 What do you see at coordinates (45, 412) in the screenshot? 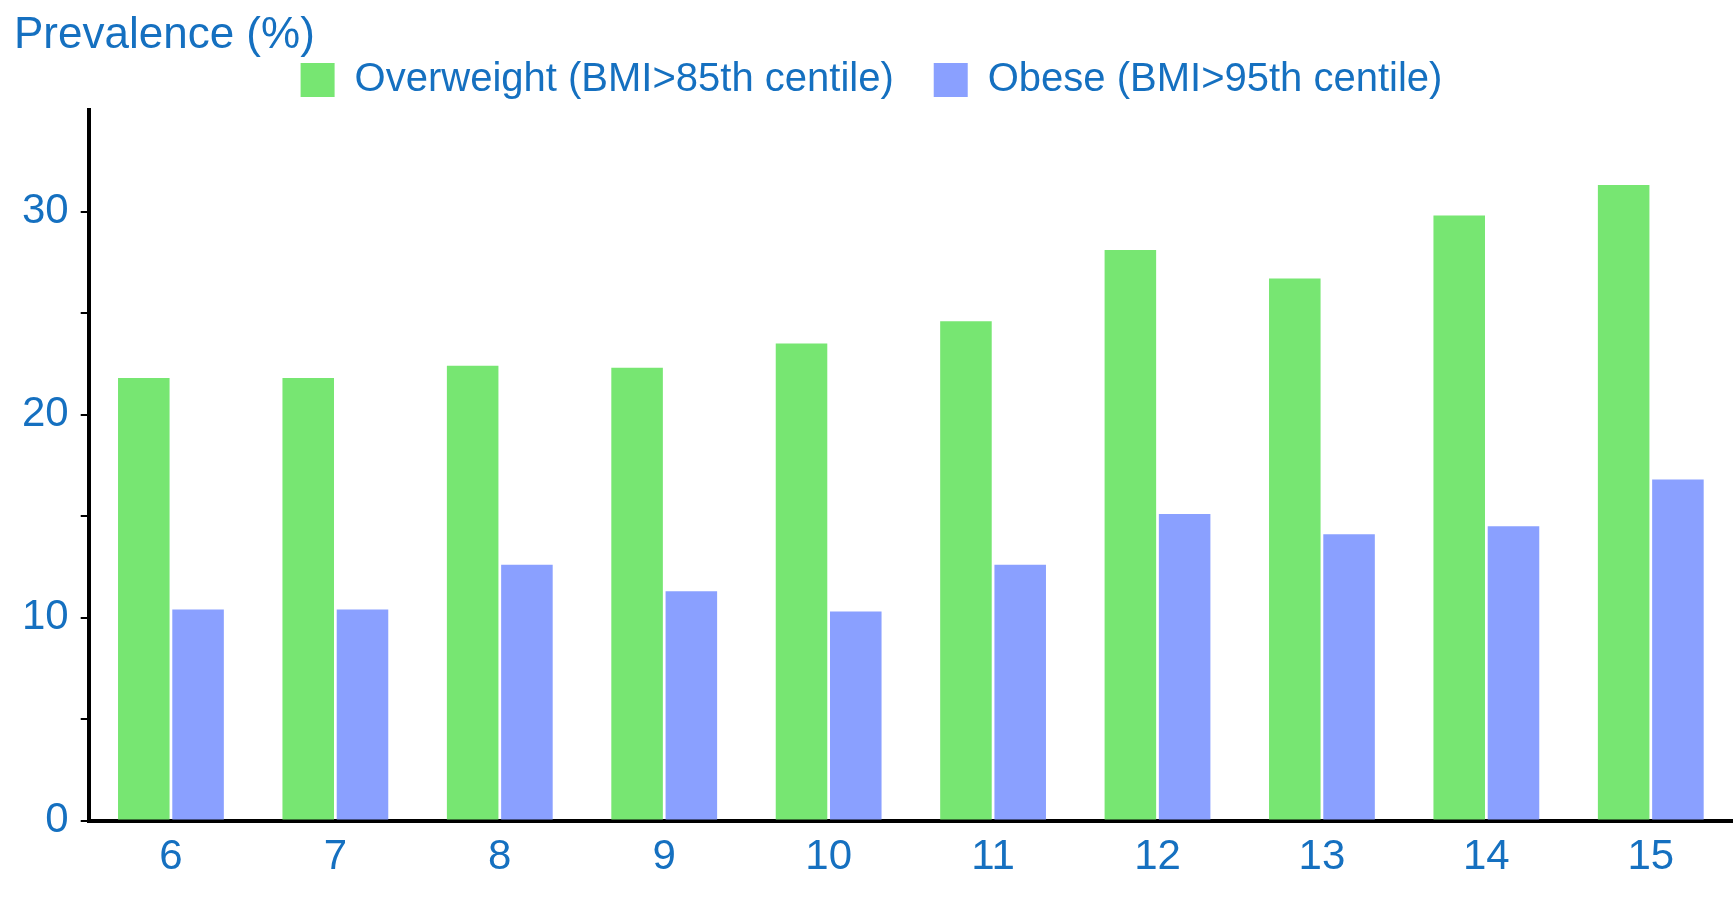
I see `y-tick-label: 20` at bounding box center [45, 412].